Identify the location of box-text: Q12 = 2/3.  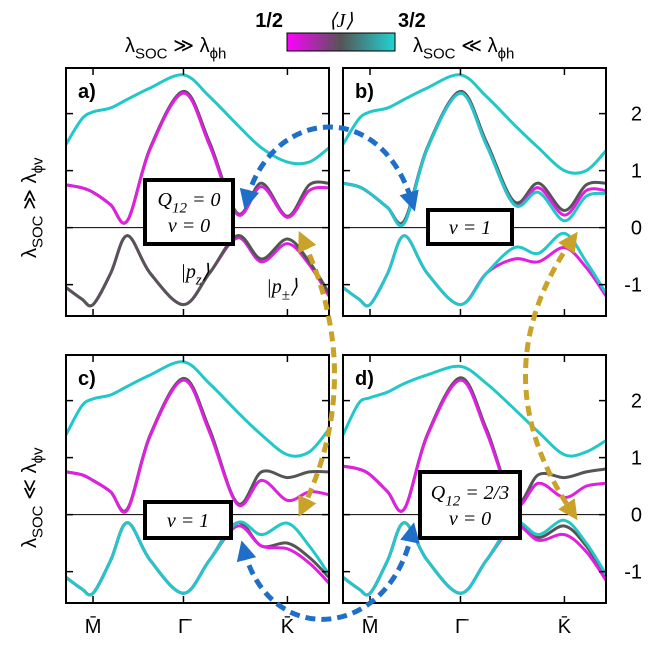
(470, 495).